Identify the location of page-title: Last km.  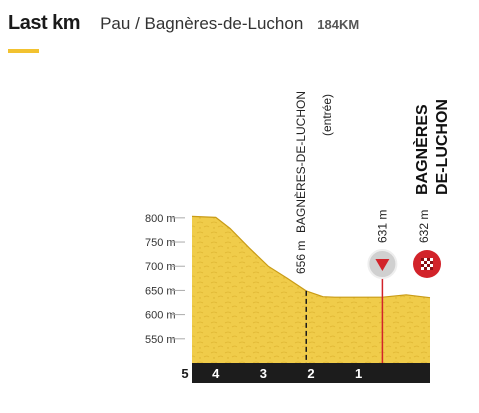
(44, 23).